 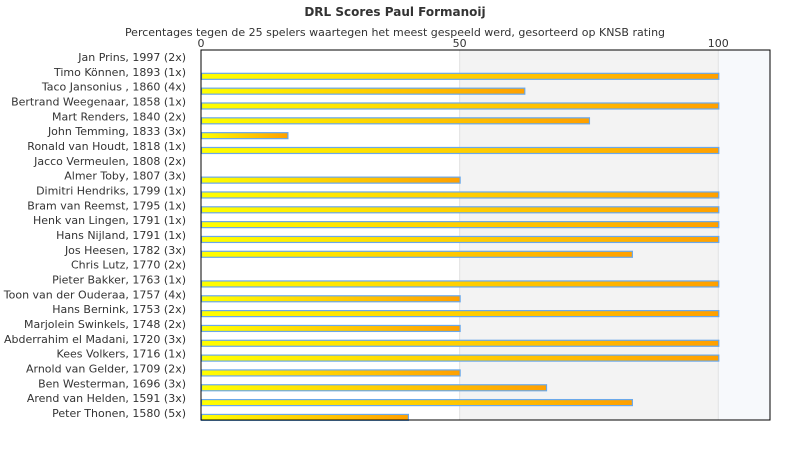 I want to click on chart-title: DRL Scores Paul Formanoij, so click(x=394, y=12).